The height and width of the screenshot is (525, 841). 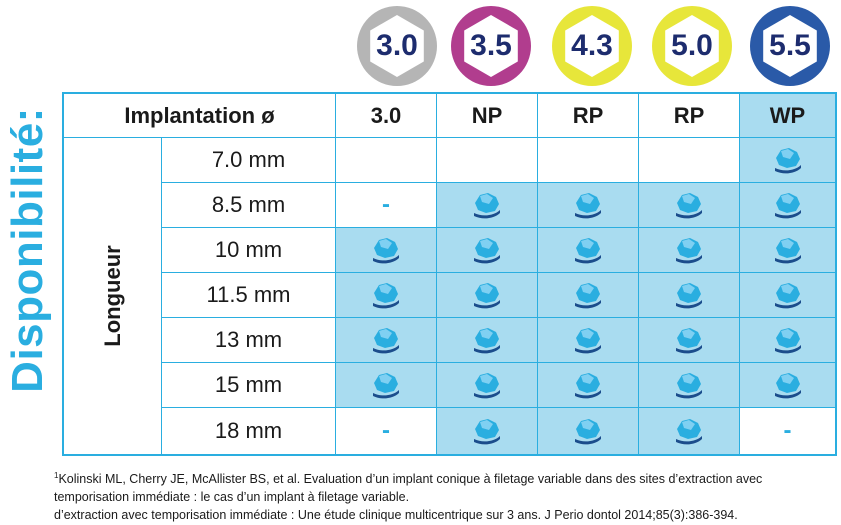 I want to click on length-cell: 10 mm, so click(x=249, y=250).